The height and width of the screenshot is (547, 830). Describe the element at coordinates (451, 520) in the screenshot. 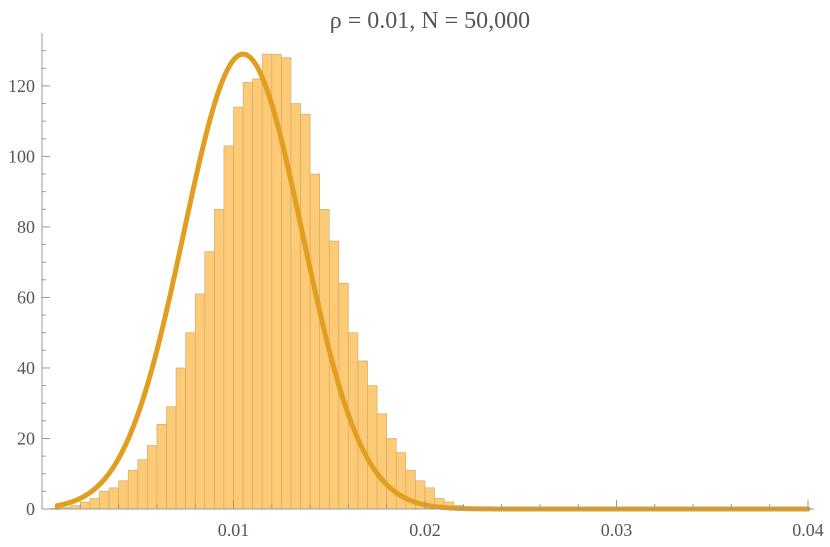

I see `x-axis-ticks: 0.01 0.02 0.03 0.04` at that location.